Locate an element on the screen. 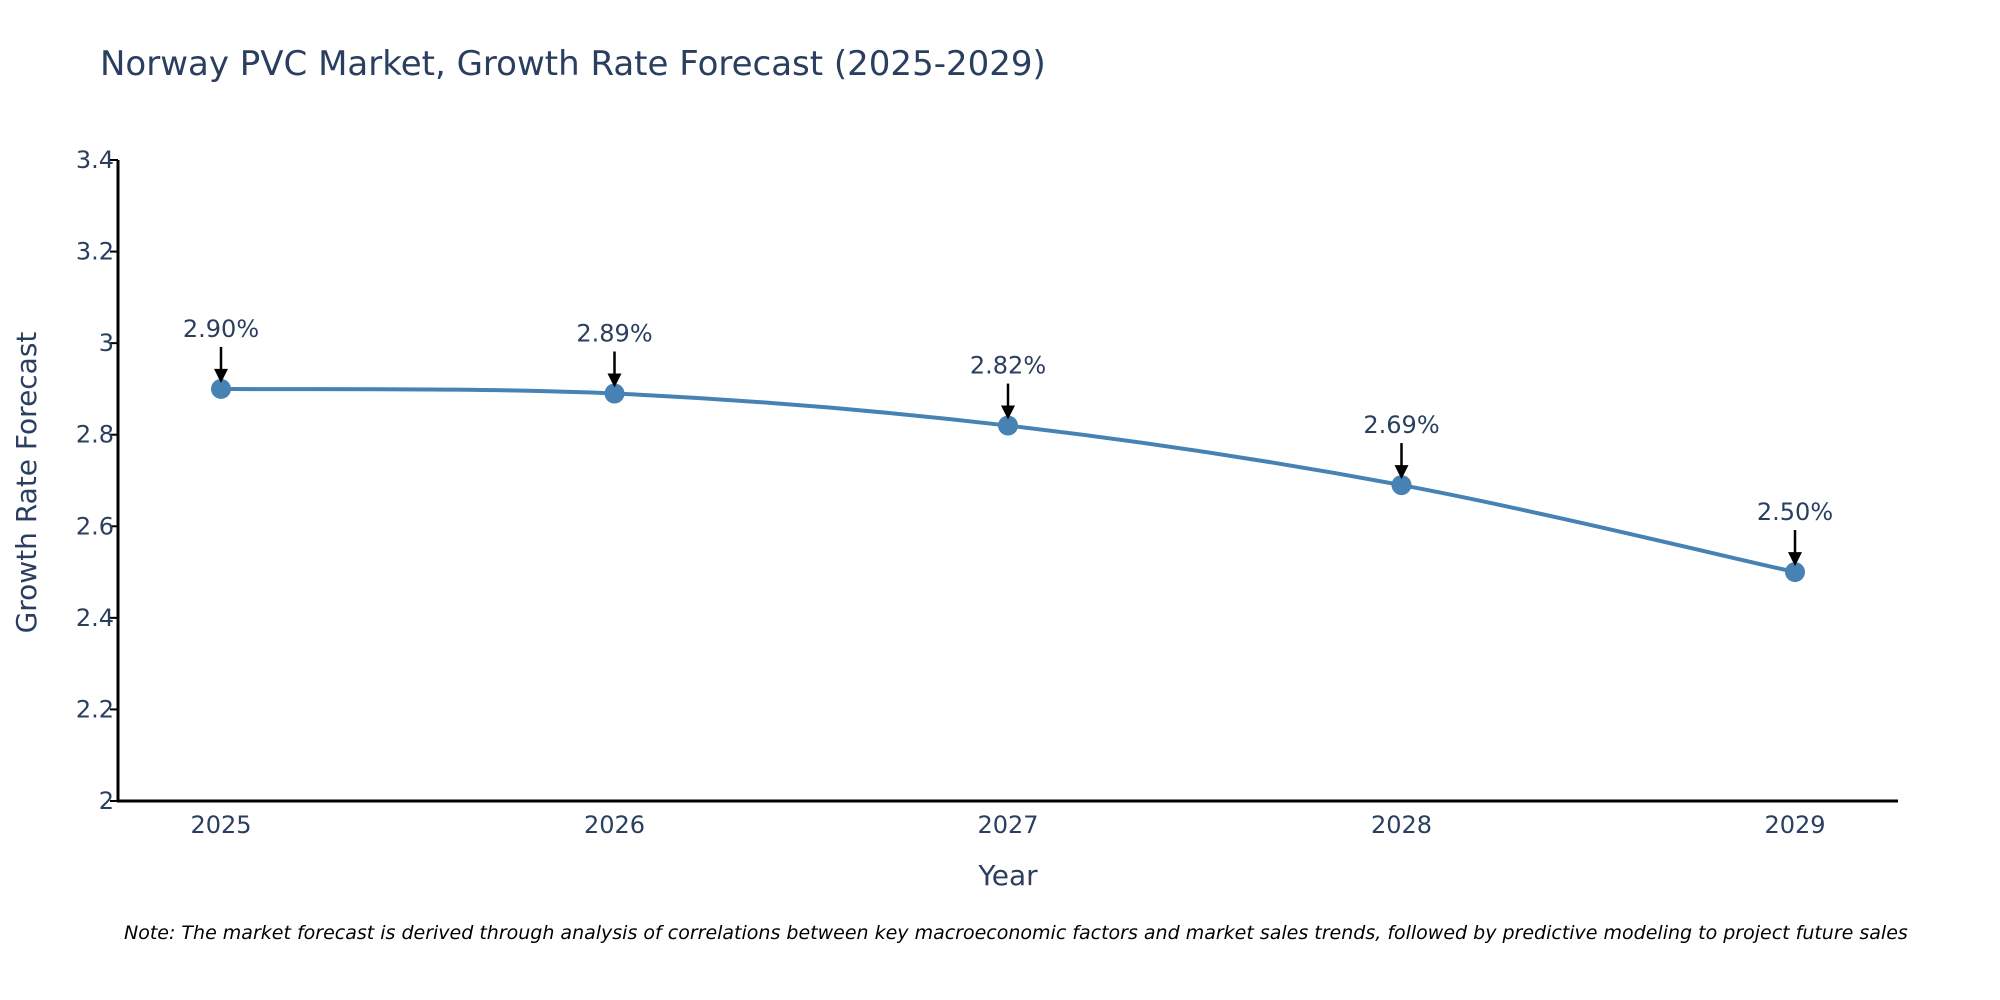  data-point-2026 is located at coordinates (614, 393).